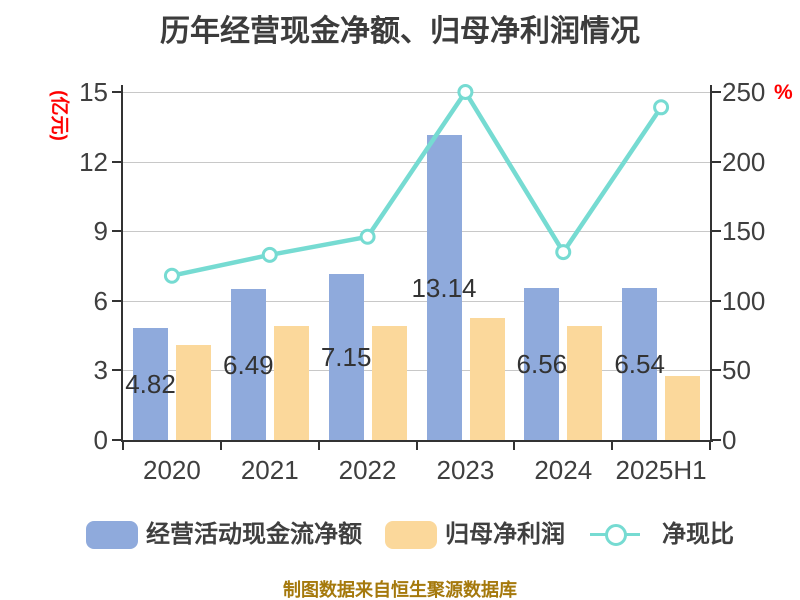 The height and width of the screenshot is (600, 800). Describe the element at coordinates (93, 161) in the screenshot. I see `left-axis-tick-label: 12` at that location.